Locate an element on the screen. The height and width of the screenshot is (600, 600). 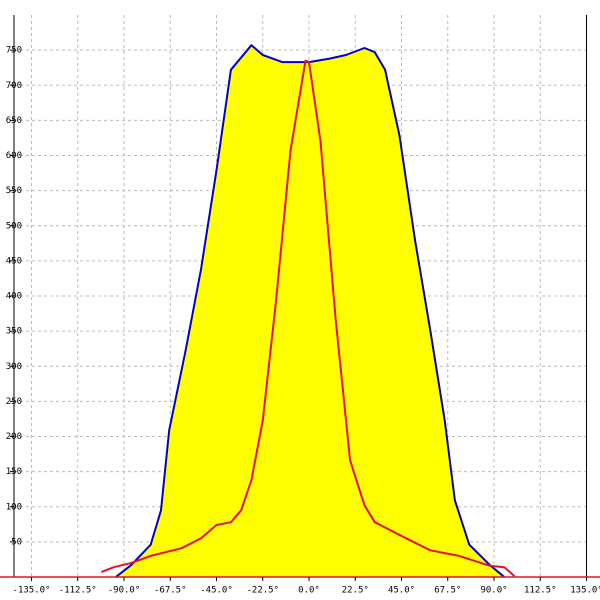
y-tick-label: 550 is located at coordinates (14, 191).